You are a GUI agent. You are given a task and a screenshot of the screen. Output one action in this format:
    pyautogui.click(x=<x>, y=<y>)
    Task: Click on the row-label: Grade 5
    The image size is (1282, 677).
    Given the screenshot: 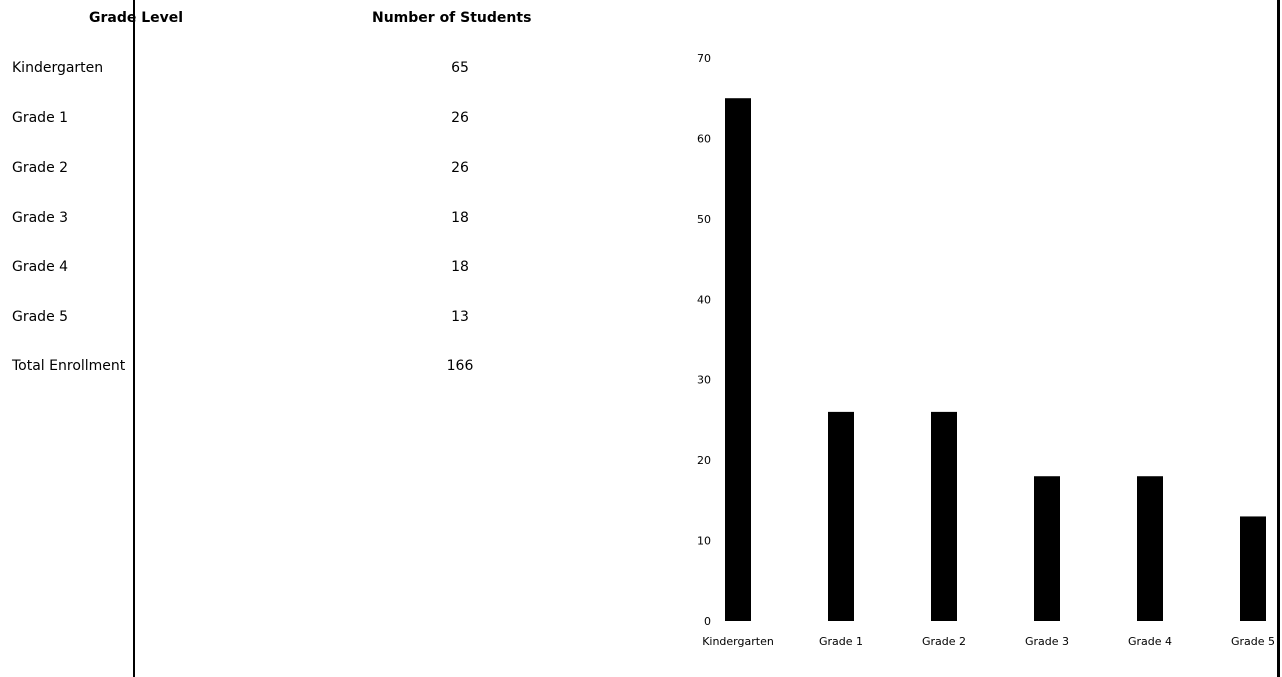 What is the action you would take?
    pyautogui.click(x=40, y=317)
    